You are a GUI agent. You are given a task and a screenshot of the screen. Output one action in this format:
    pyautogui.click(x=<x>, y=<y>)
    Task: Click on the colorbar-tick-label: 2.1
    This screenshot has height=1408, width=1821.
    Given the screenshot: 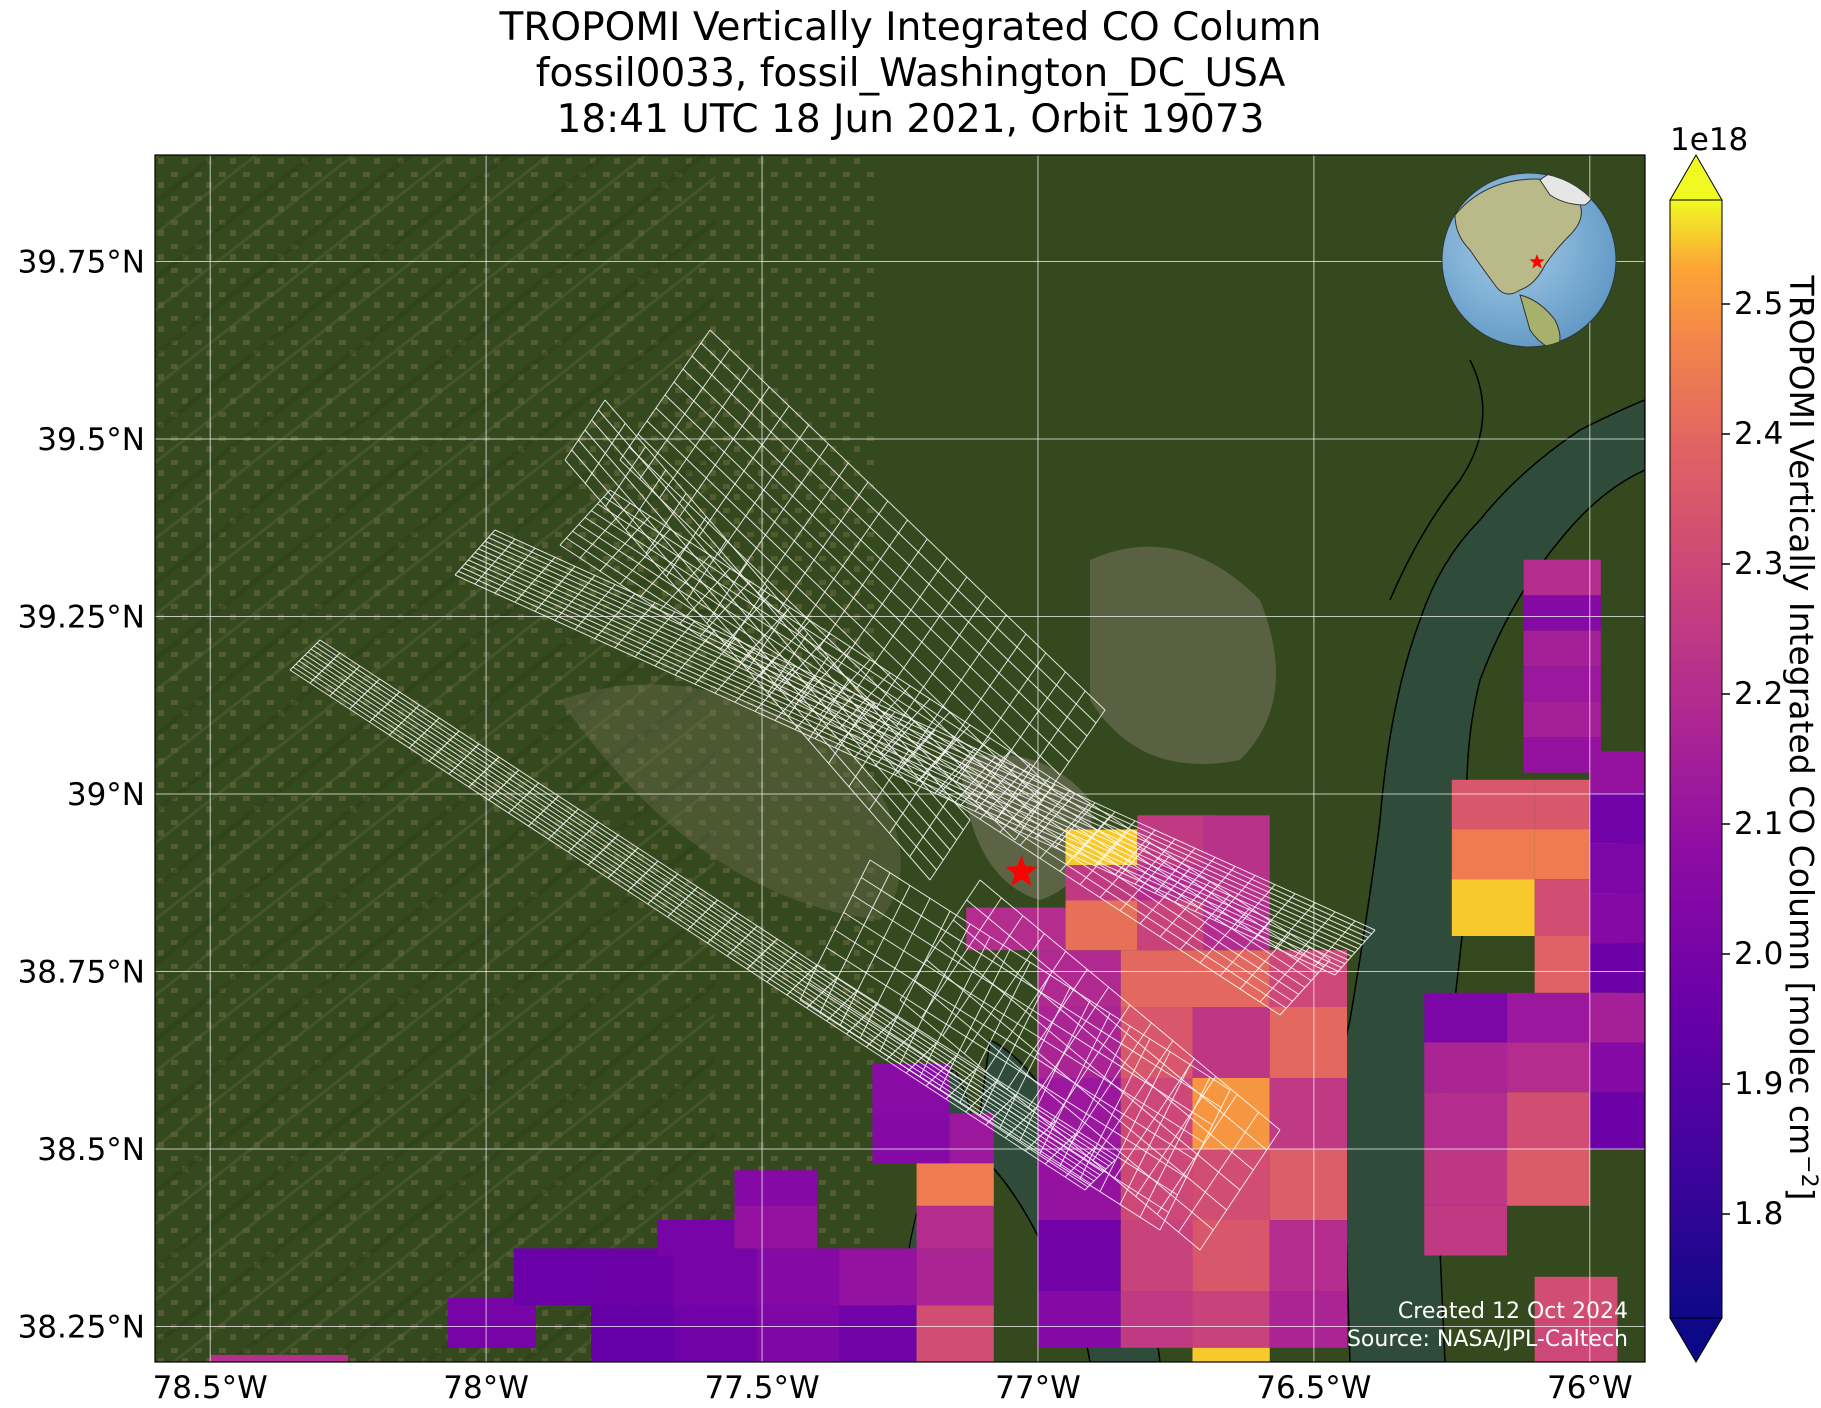 What is the action you would take?
    pyautogui.click(x=1758, y=824)
    